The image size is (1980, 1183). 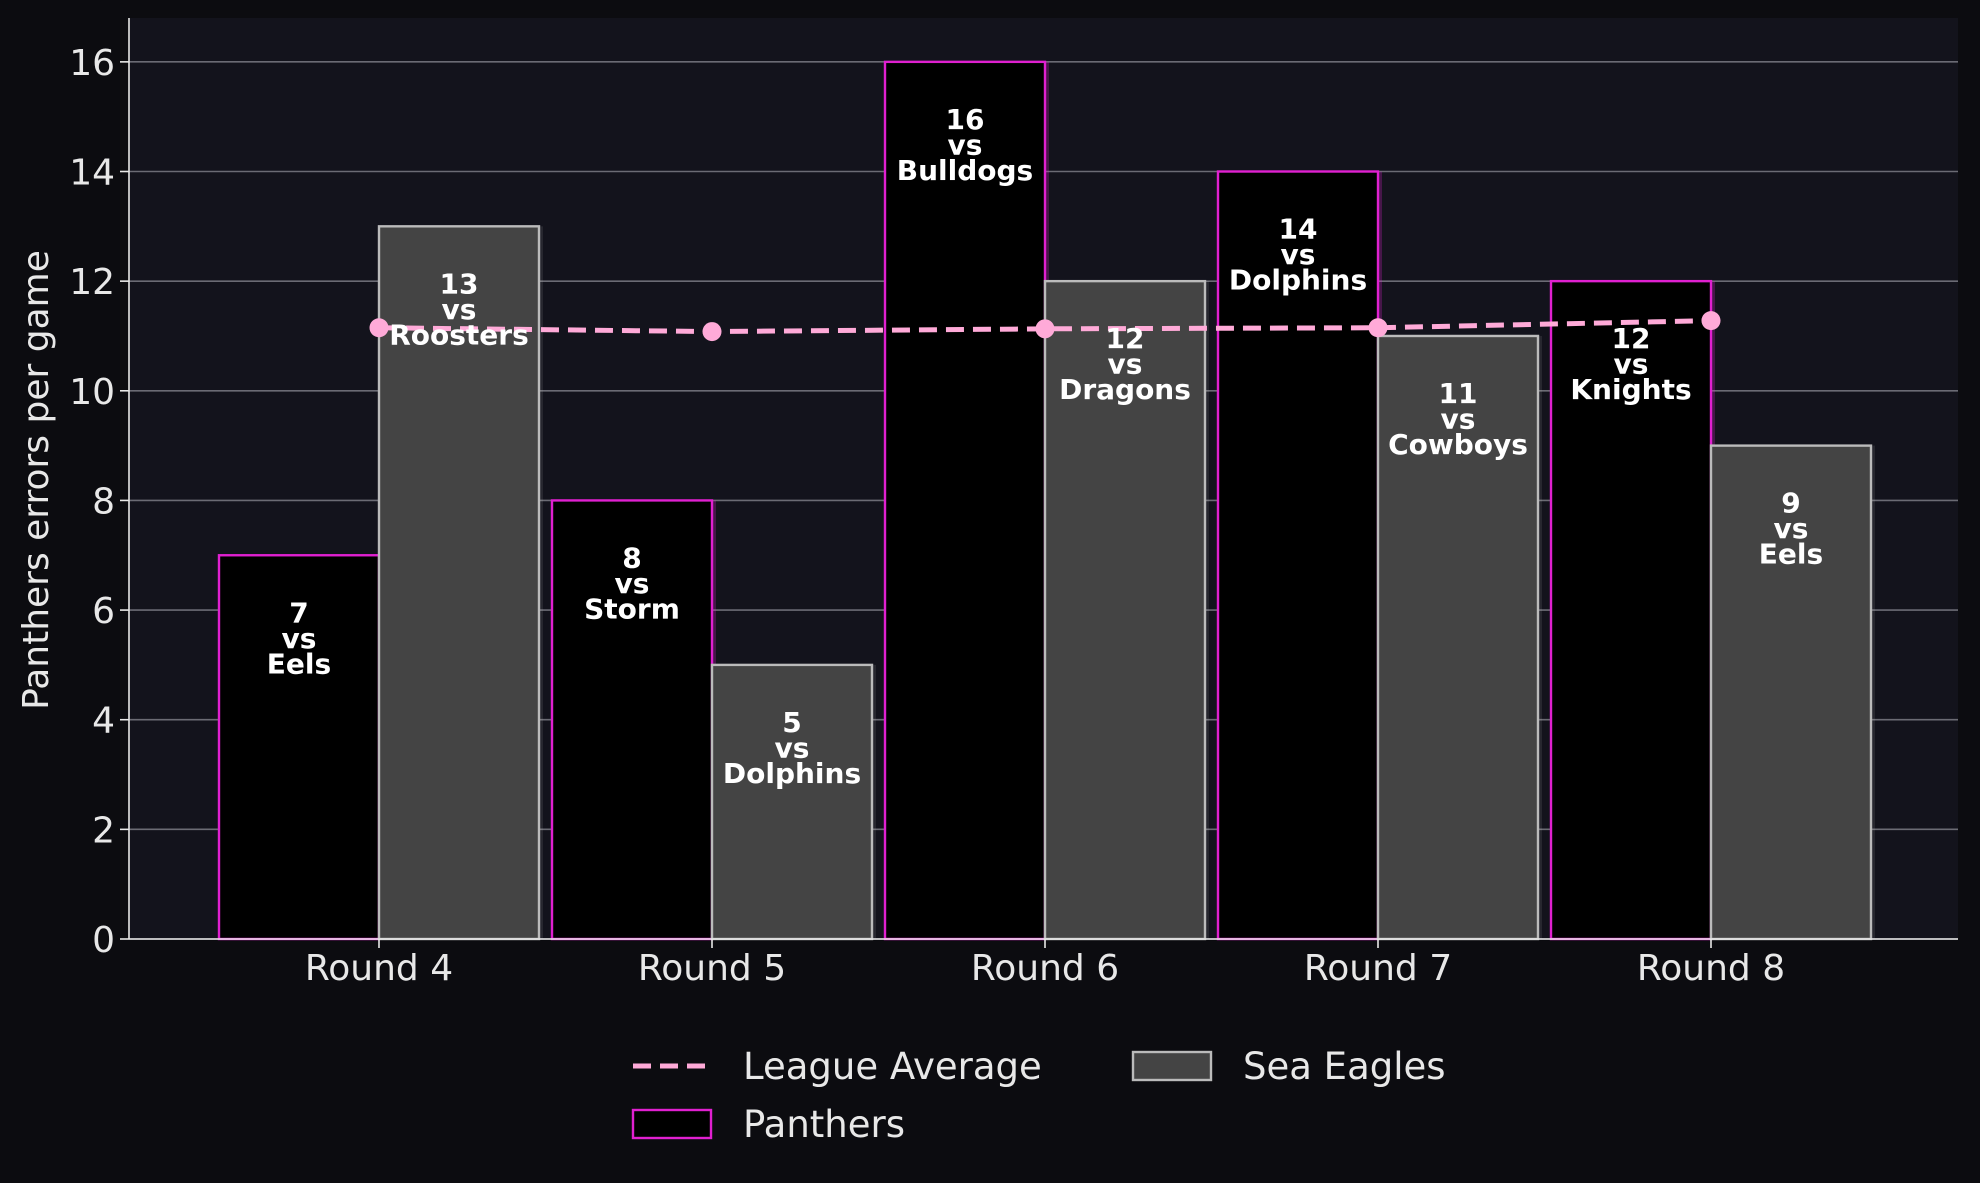 I want to click on legend-label: League Average, so click(x=892, y=1066).